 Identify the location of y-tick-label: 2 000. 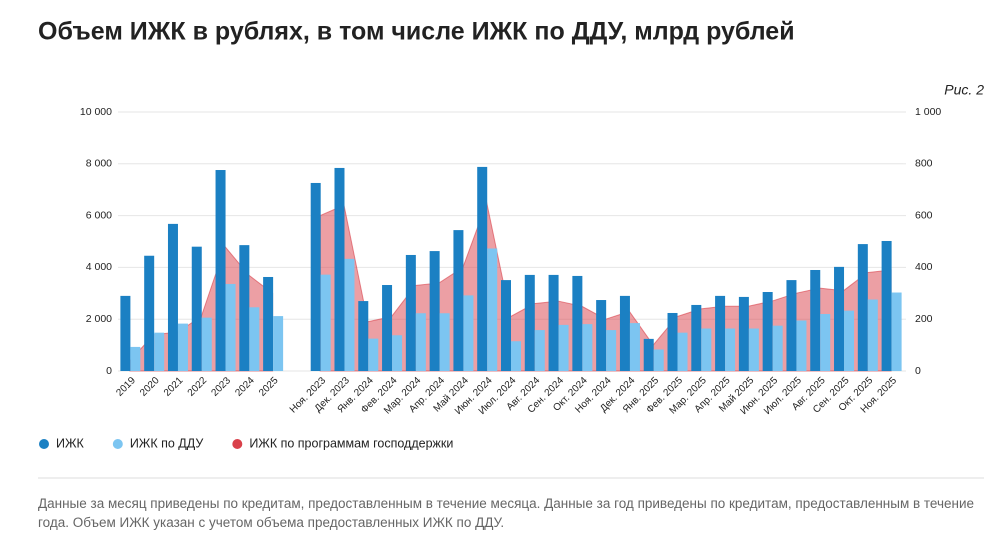
(99, 319).